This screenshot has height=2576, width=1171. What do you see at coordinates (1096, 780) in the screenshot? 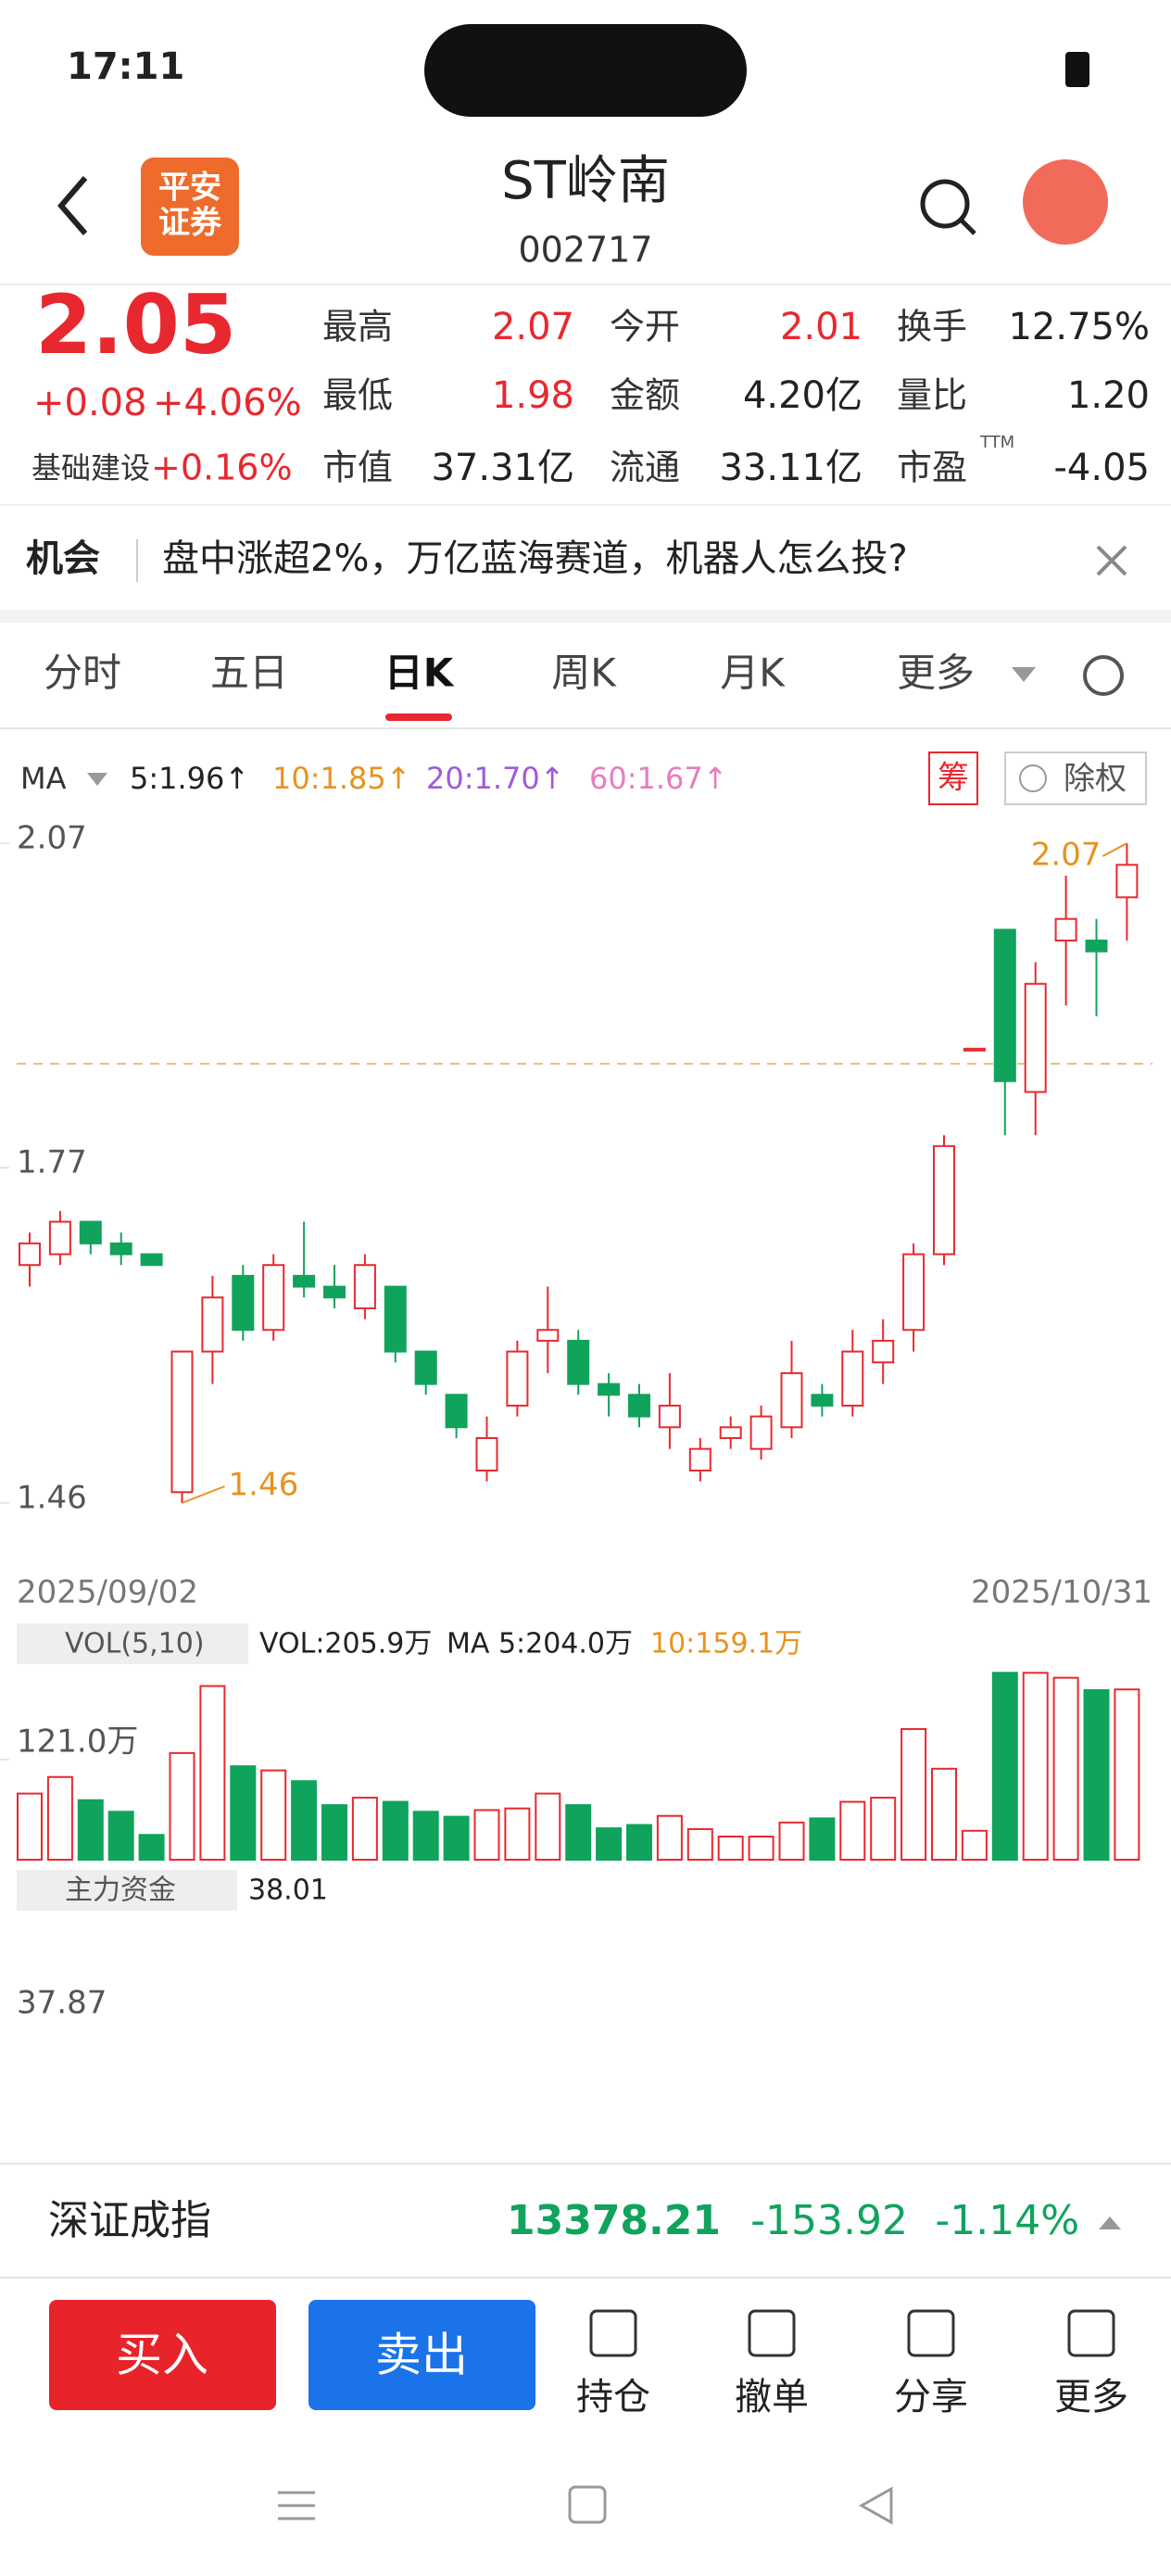
I see `adjust-label: 除权` at bounding box center [1096, 780].